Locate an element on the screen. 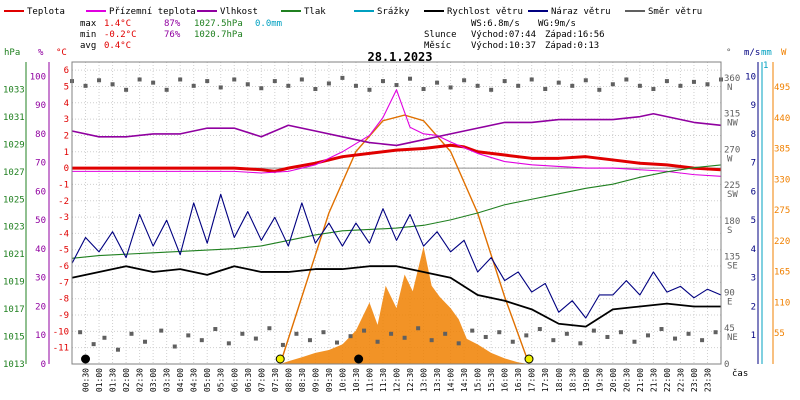 This screenshot has height=400, width=800. x-tick-label: 23:30 is located at coordinates (707, 380).